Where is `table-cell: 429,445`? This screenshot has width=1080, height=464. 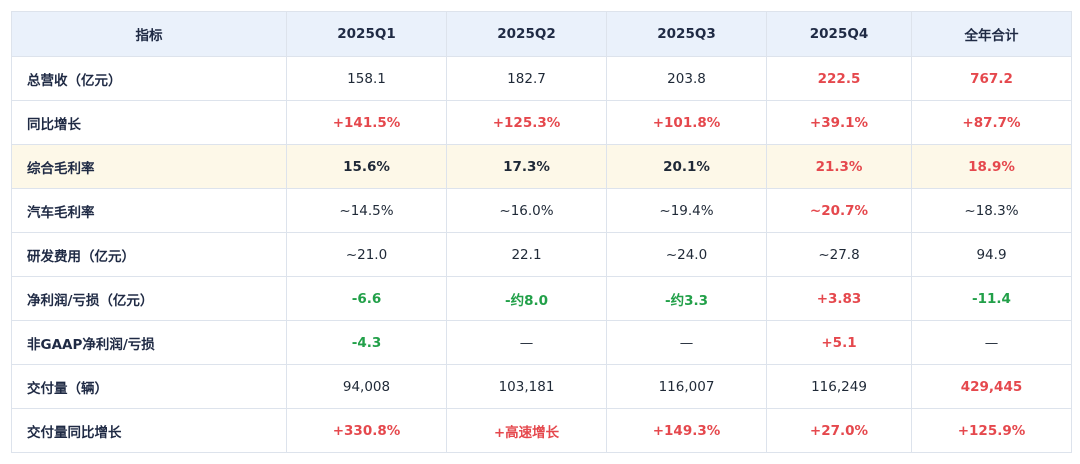
table-cell: 429,445 is located at coordinates (991, 386).